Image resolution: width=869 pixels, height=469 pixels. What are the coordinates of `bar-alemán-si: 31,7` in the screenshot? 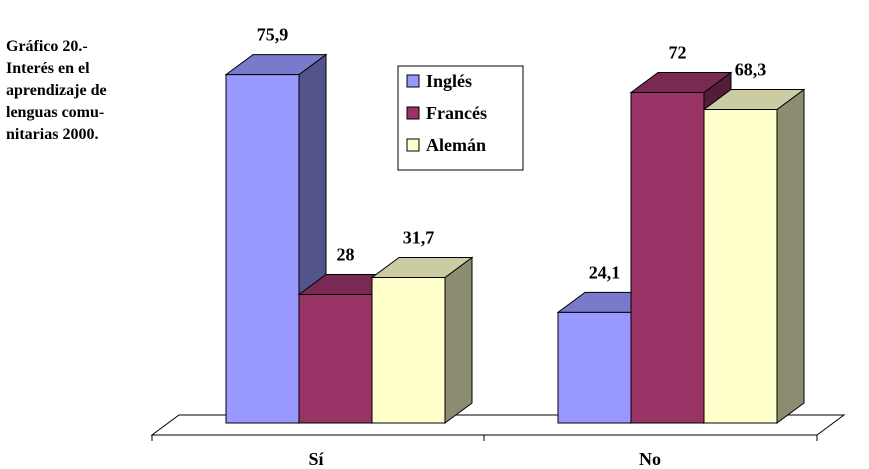 It's located at (422, 325).